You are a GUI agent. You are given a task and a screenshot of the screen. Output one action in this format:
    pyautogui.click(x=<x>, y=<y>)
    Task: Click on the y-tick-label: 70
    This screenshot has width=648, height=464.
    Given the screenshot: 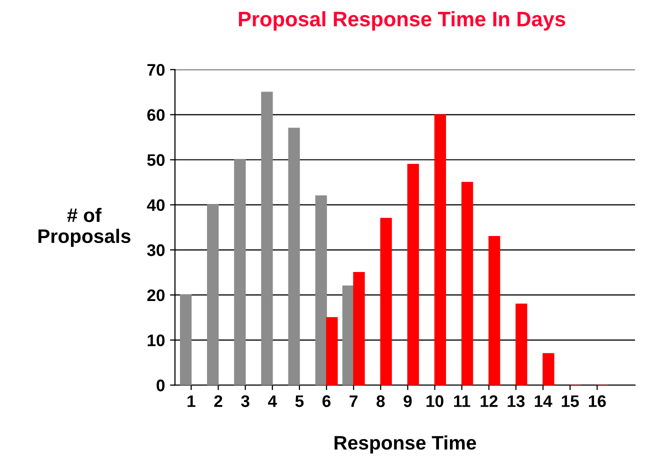 What is the action you would take?
    pyautogui.click(x=156, y=70)
    